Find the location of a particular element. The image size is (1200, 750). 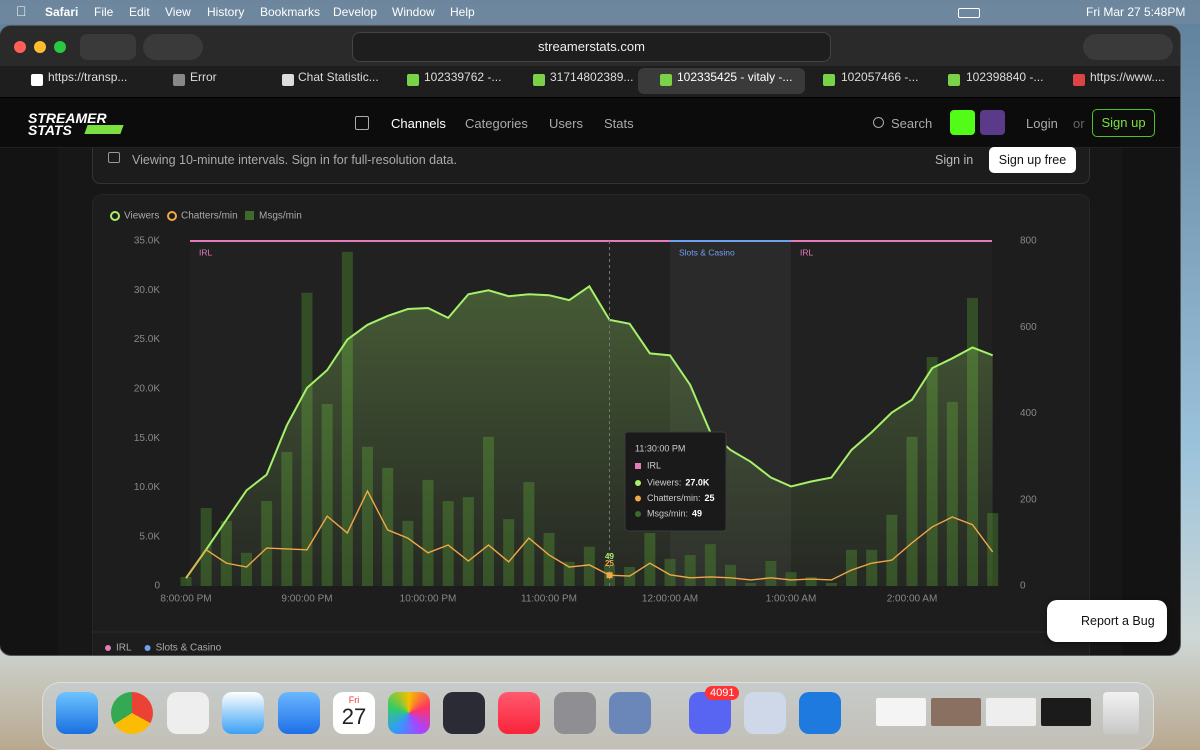

y-tick-label: 35.0K is located at coordinates (147, 241).